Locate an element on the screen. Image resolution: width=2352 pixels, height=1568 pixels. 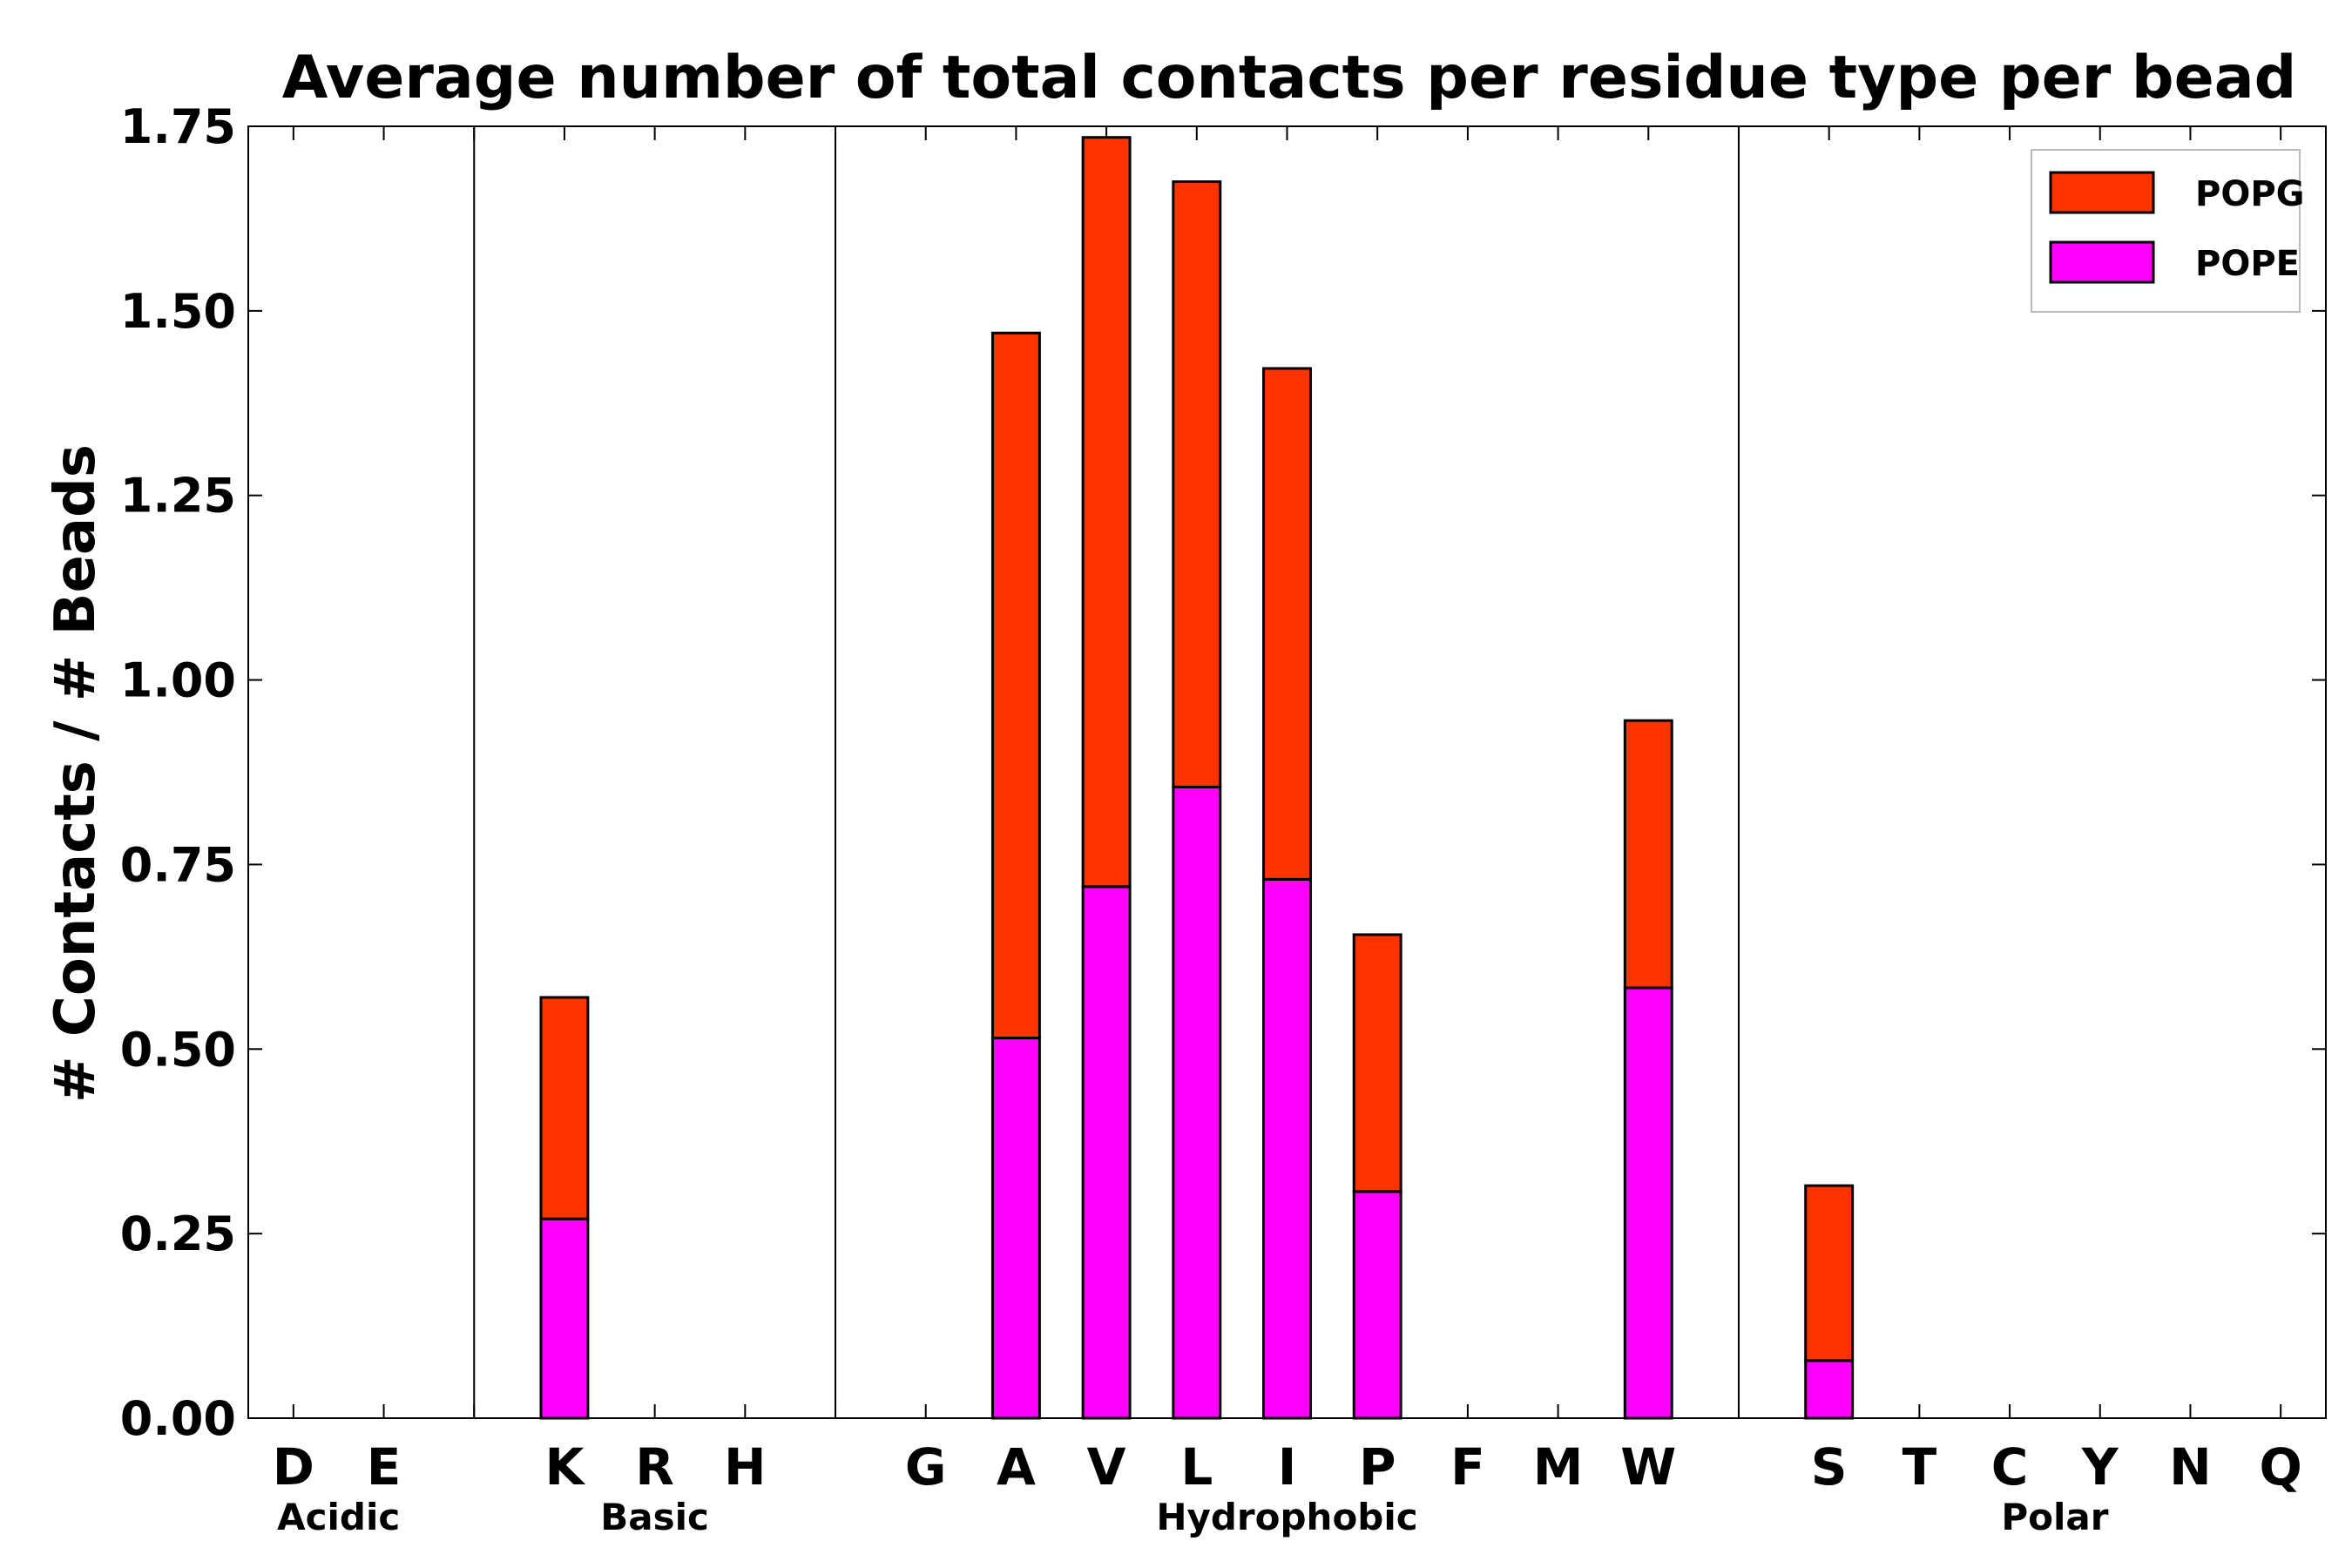
bar-popg-A is located at coordinates (1015, 685).